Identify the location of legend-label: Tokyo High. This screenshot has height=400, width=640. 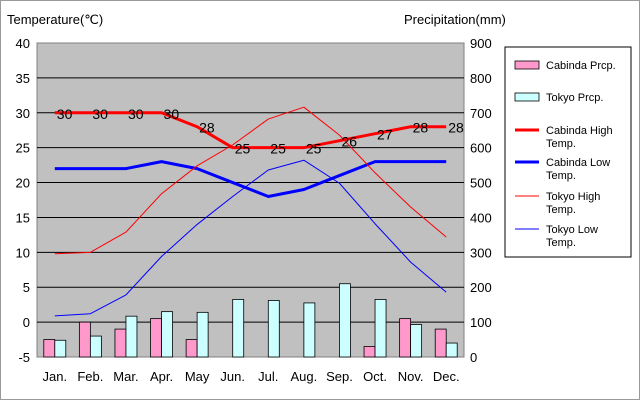
(573, 197).